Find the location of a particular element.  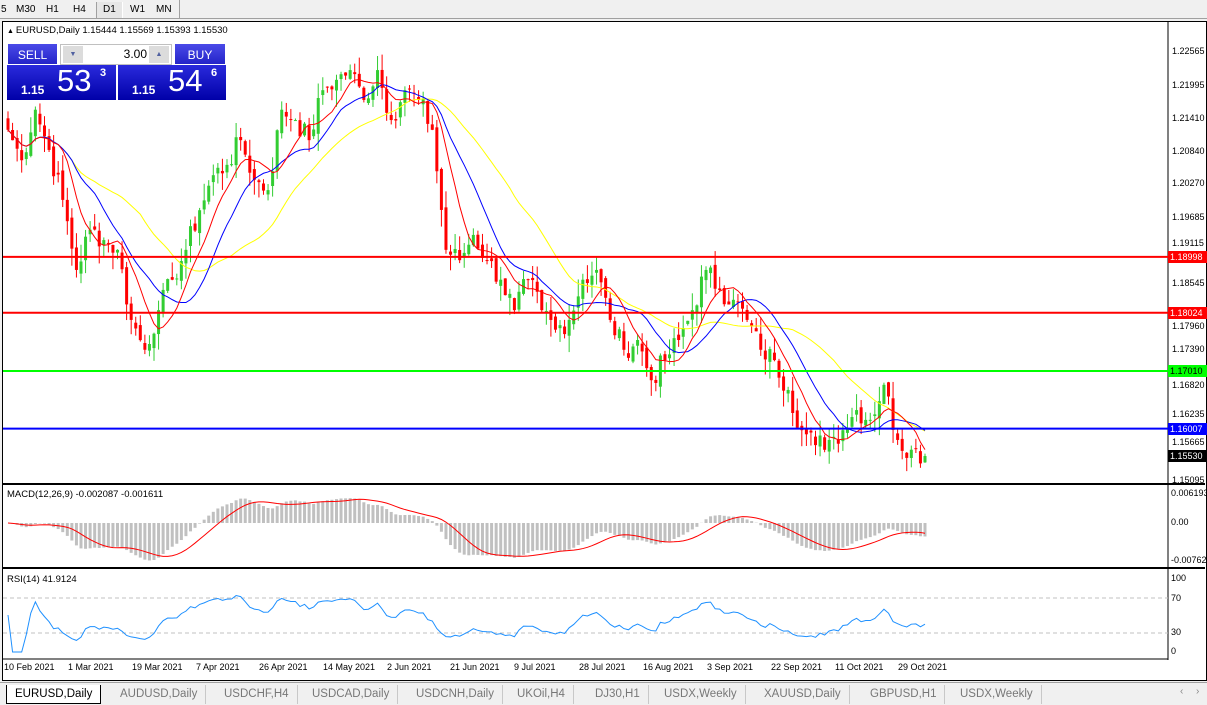

tabs-scroll-left-icon: ‹ is located at coordinates (1182, 691).